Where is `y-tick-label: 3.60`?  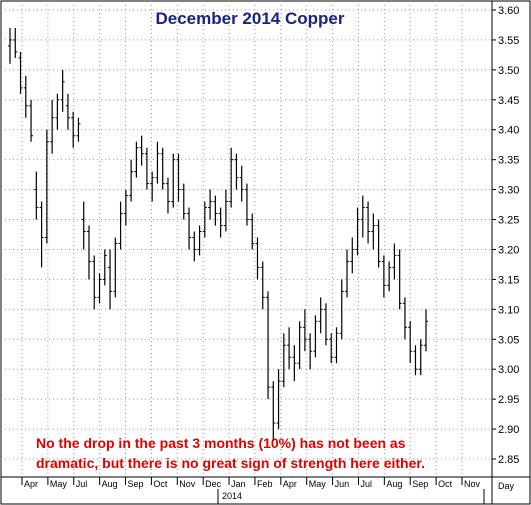 y-tick-label: 3.60 is located at coordinates (508, 11).